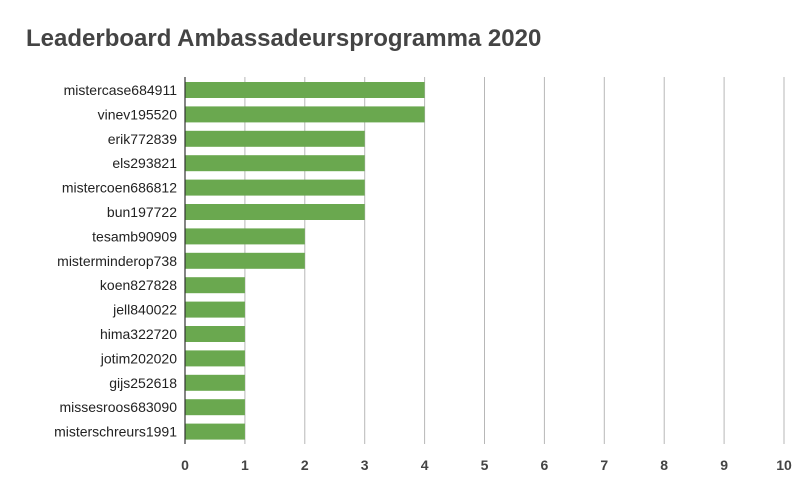 This screenshot has width=809, height=500. I want to click on category-label: missesroos683090, so click(118, 407).